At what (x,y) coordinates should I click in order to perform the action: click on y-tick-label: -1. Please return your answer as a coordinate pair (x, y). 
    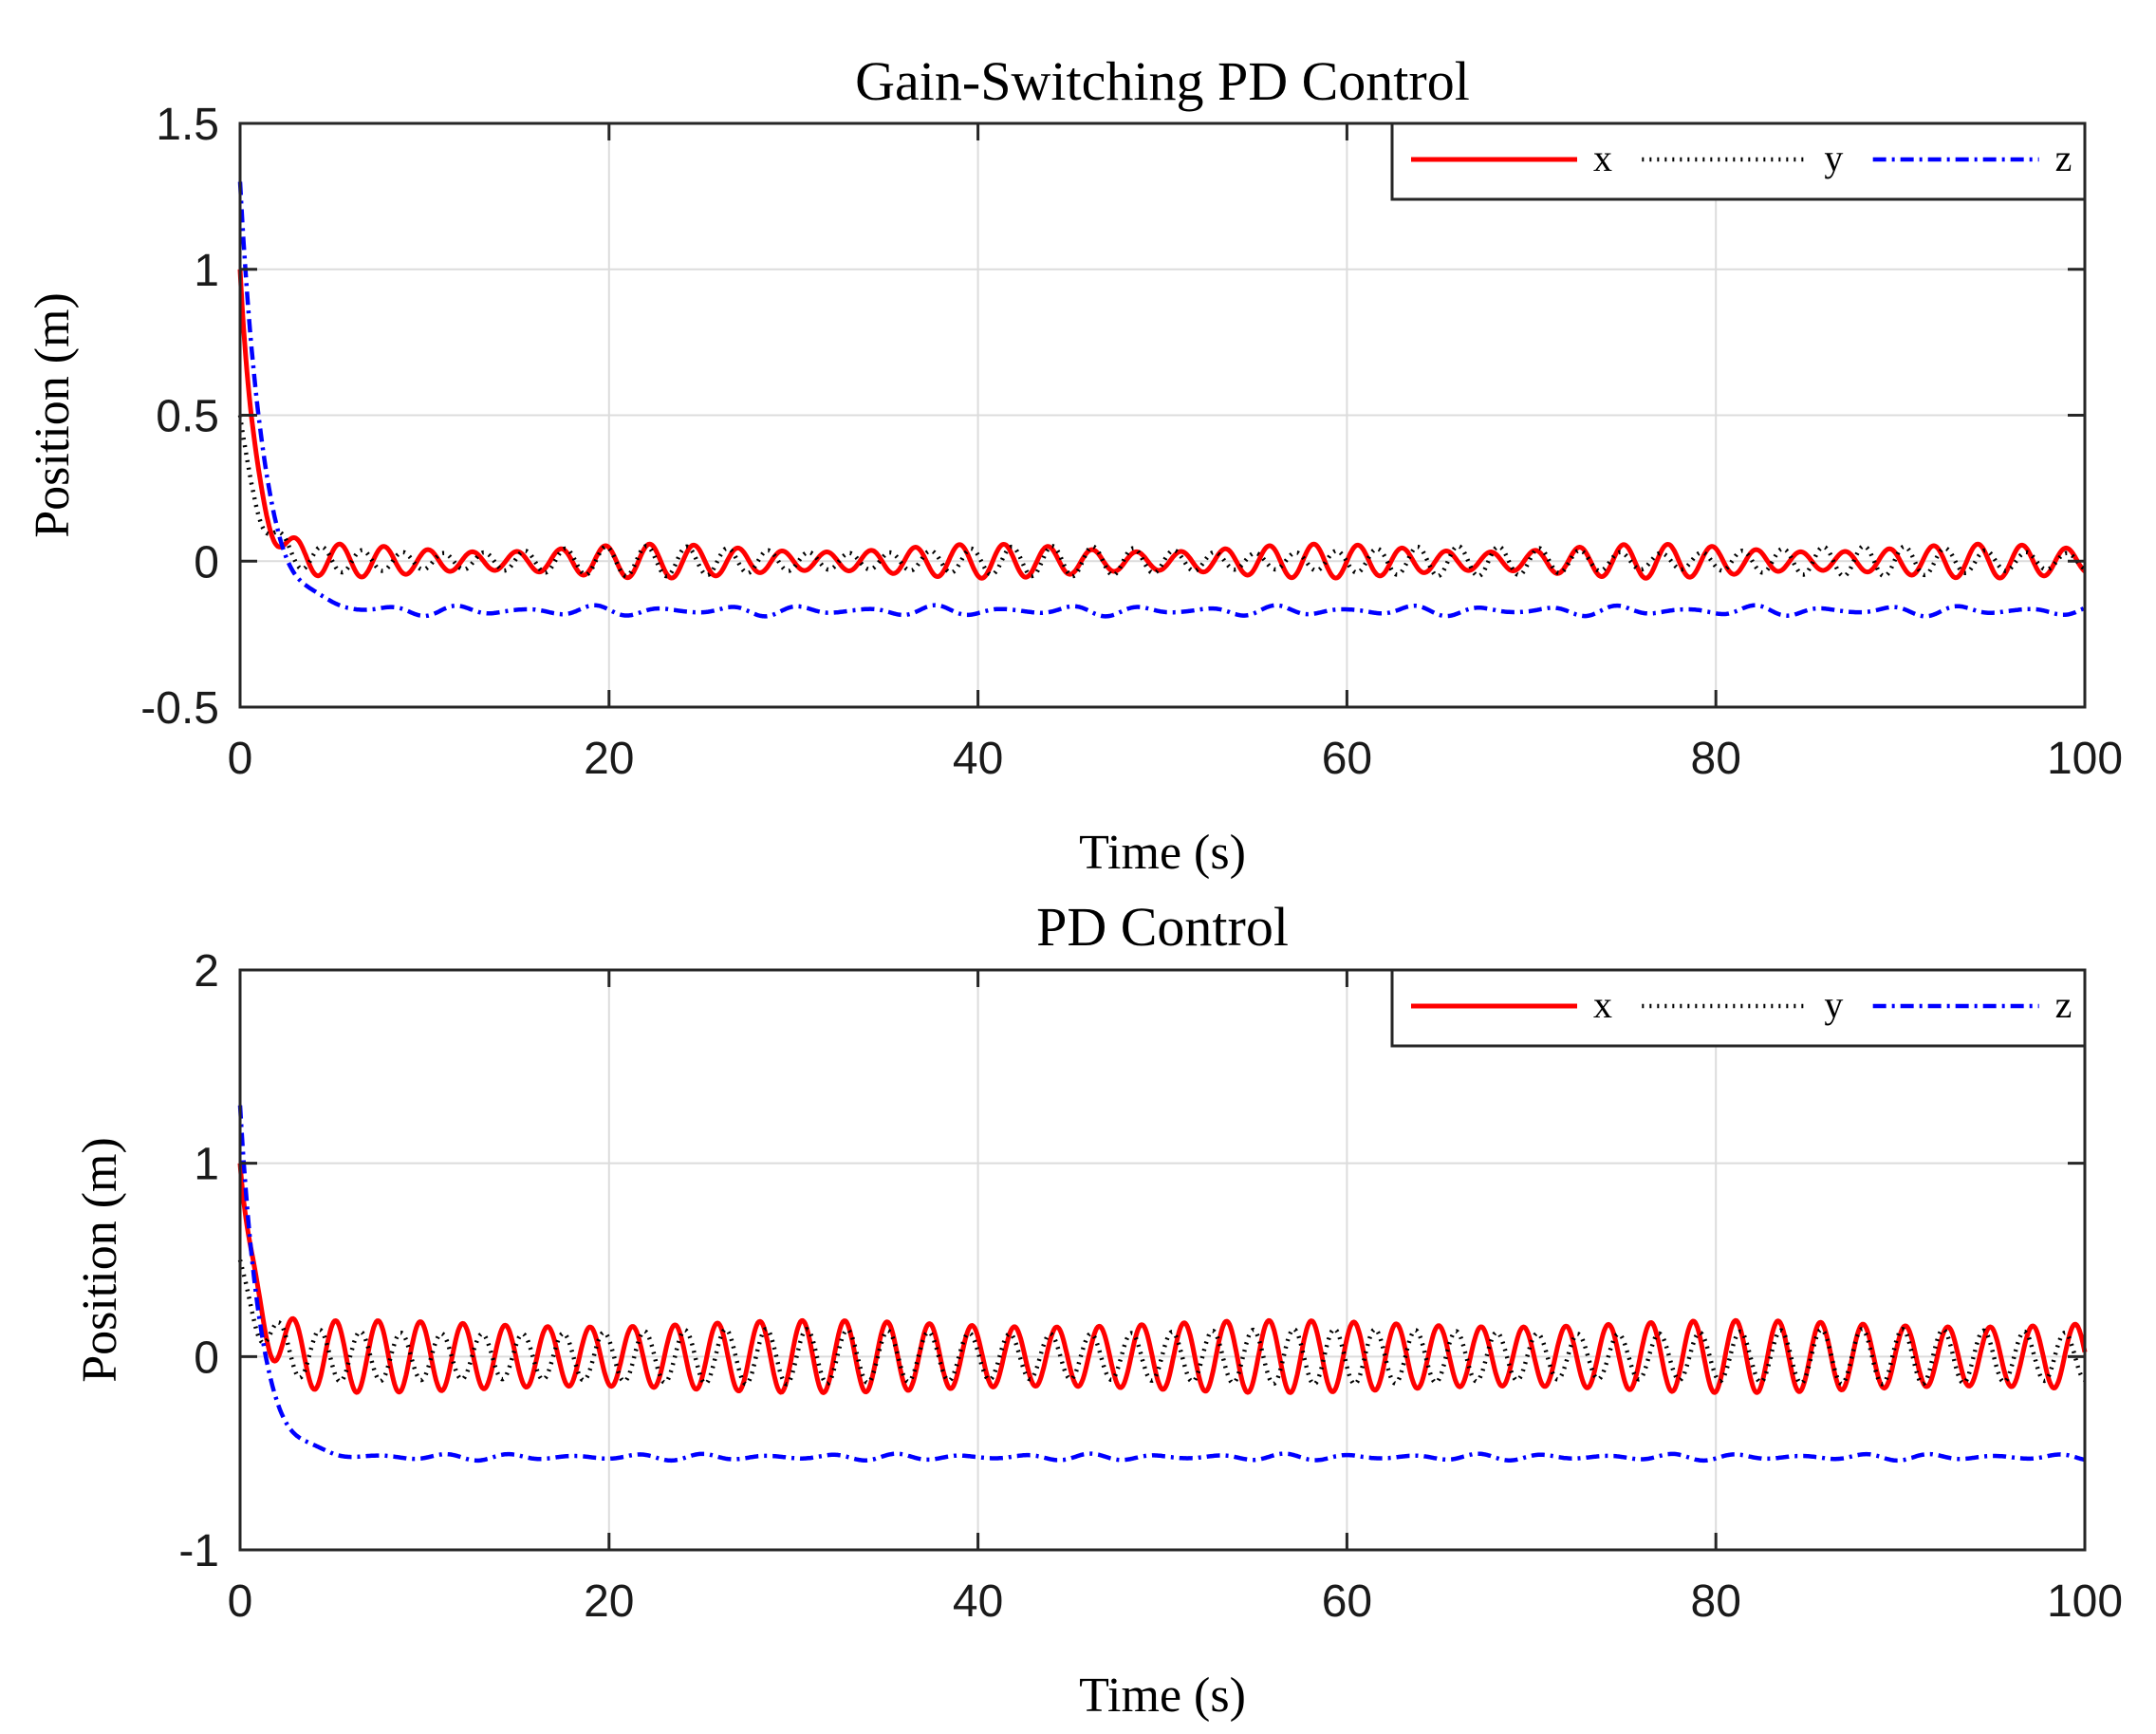
    Looking at the image, I should click on (198, 1551).